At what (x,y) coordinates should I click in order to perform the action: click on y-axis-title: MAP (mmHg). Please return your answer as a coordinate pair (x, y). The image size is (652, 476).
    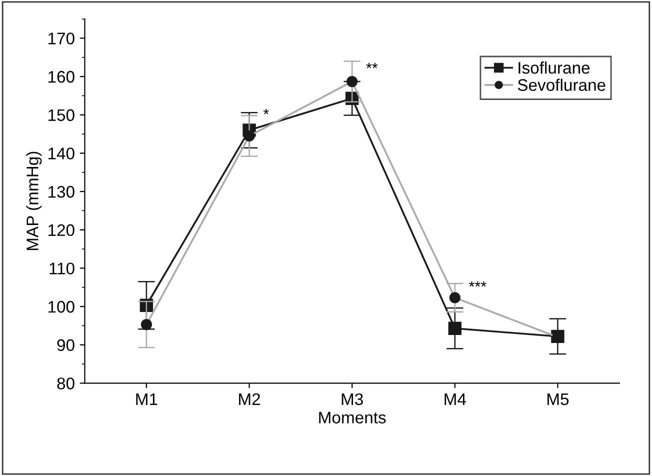
    Looking at the image, I should click on (34, 201).